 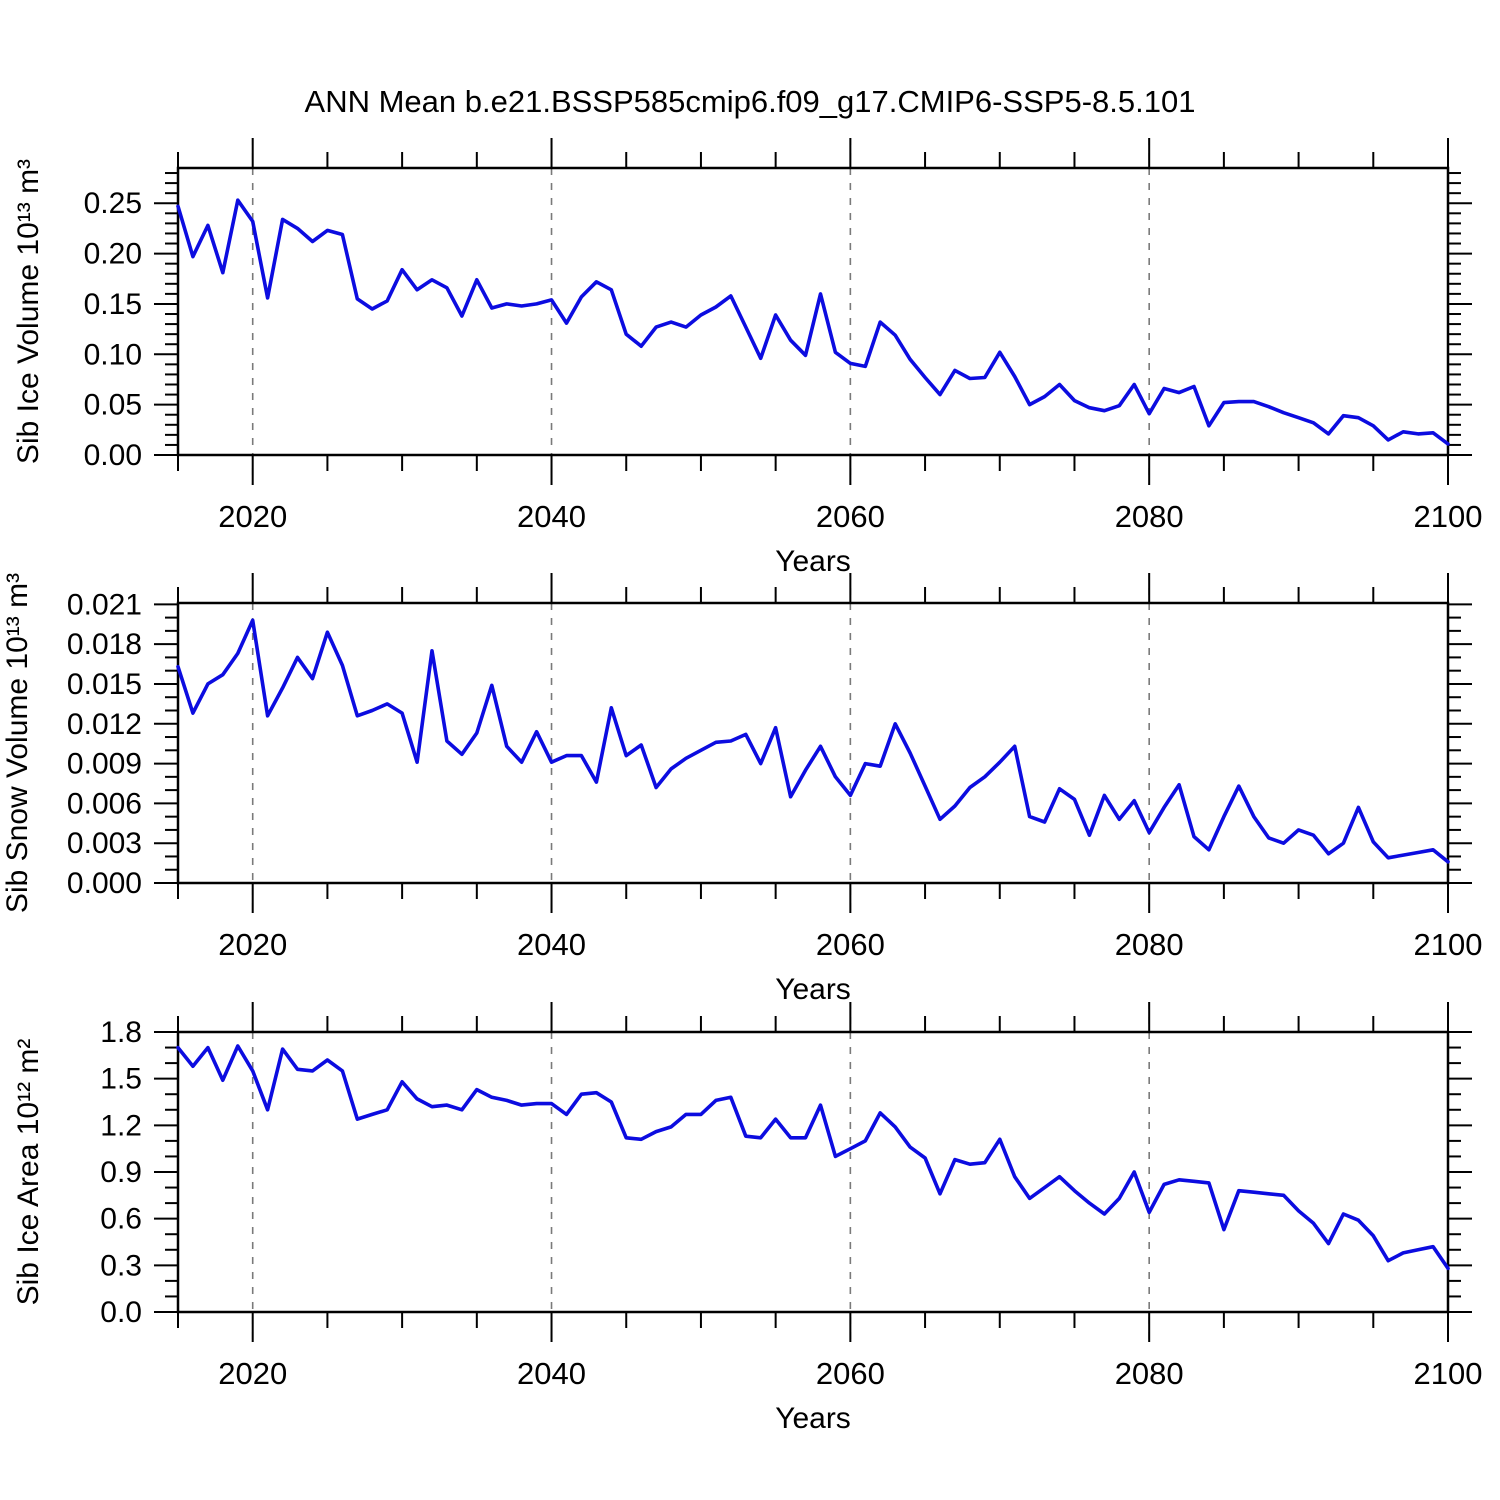 What do you see at coordinates (113, 455) in the screenshot?
I see `y-tick-label: 0.00` at bounding box center [113, 455].